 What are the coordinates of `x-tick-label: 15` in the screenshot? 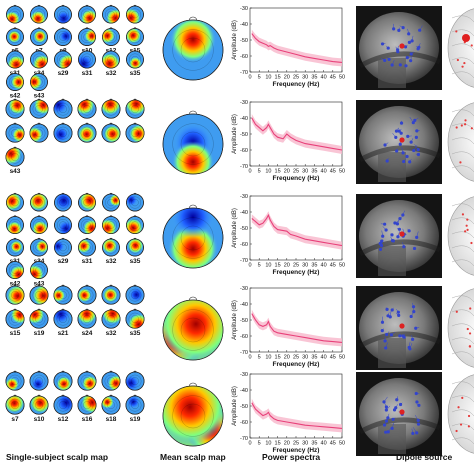 It's located at (278, 78).